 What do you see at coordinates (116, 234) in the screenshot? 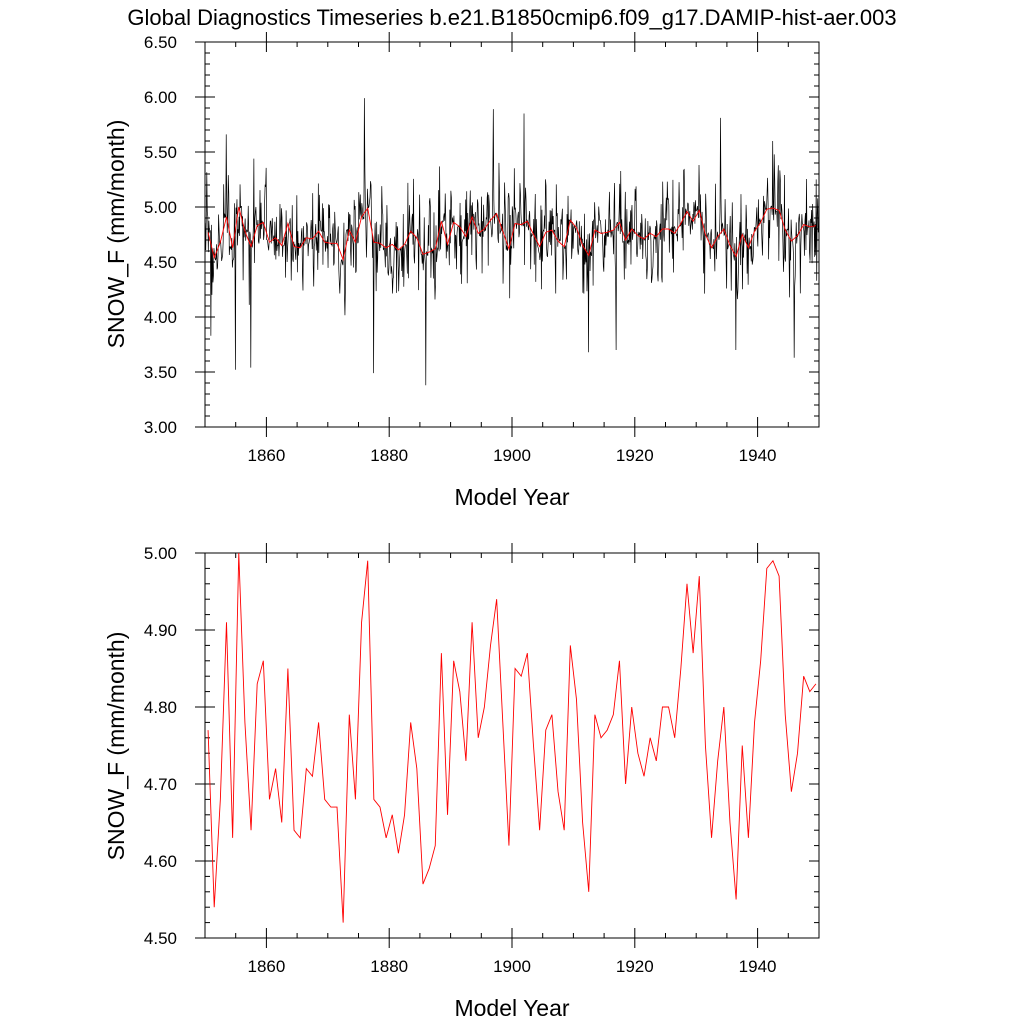
I see `top-y-axis-label: SNOW_F (mm/month)` at bounding box center [116, 234].